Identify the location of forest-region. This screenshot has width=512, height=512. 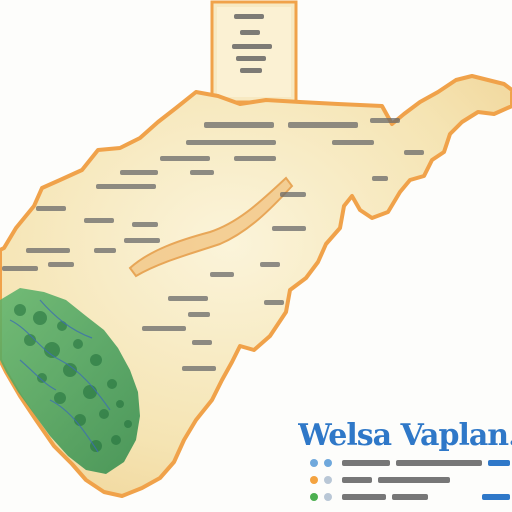
(70, 381).